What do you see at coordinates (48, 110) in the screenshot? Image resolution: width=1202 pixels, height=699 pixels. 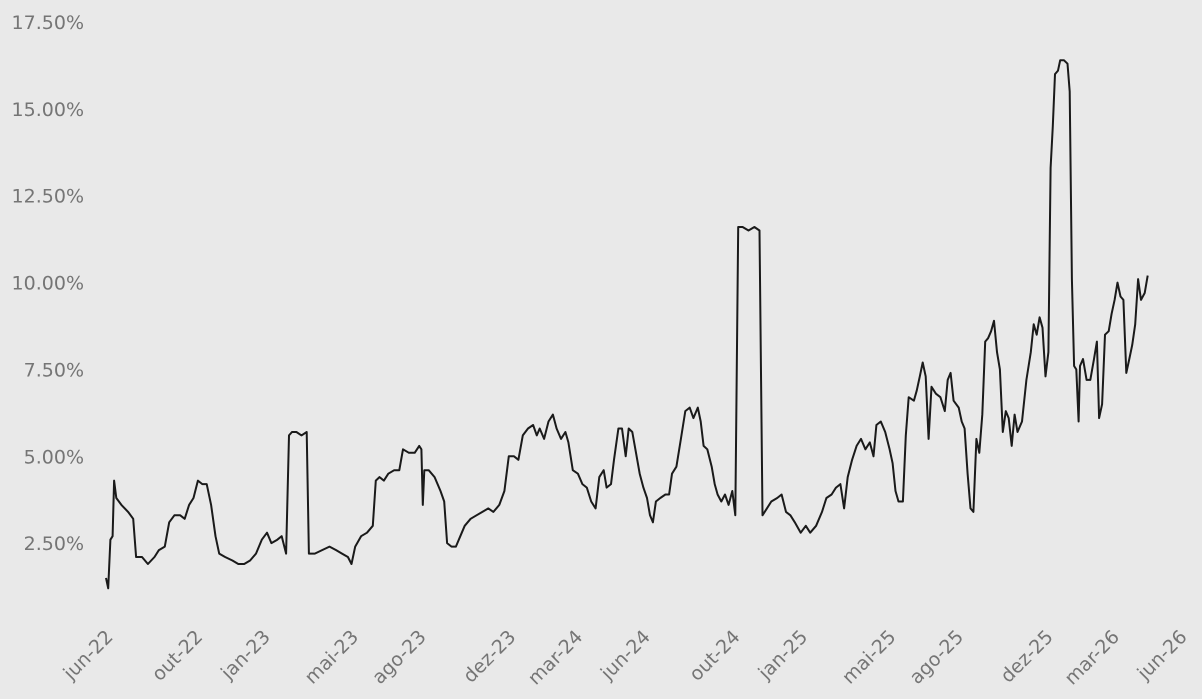 I see `y-tick-label: 15.00%` at bounding box center [48, 110].